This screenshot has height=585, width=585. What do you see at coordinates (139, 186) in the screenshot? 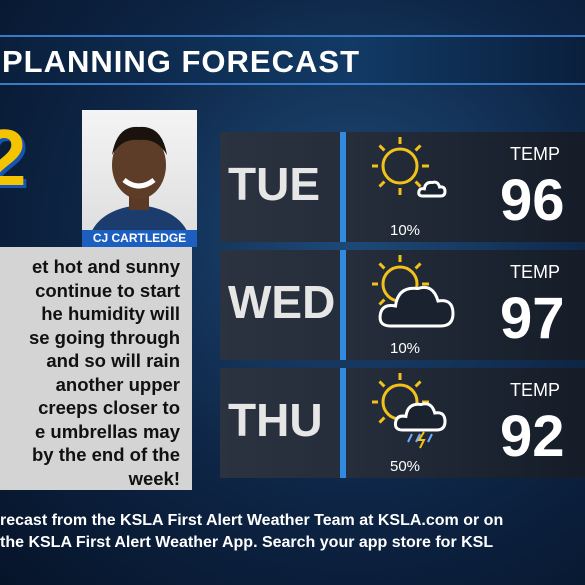
I see `portrait` at bounding box center [139, 186].